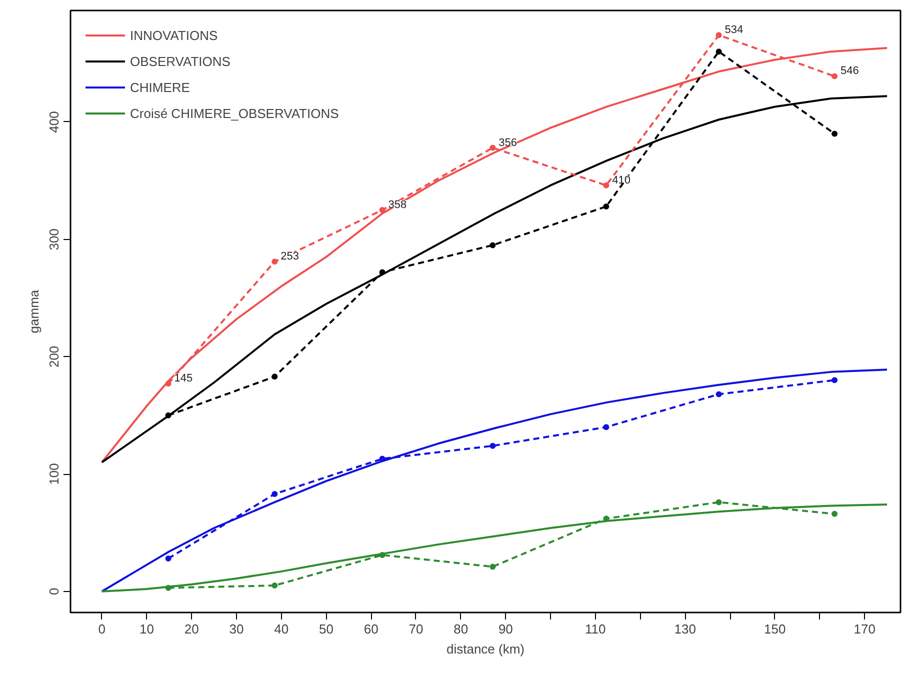 This screenshot has height=677, width=920. What do you see at coordinates (234, 113) in the screenshot?
I see `legend-label: Croisé CHIMERE_OBSERVATIONS` at bounding box center [234, 113].